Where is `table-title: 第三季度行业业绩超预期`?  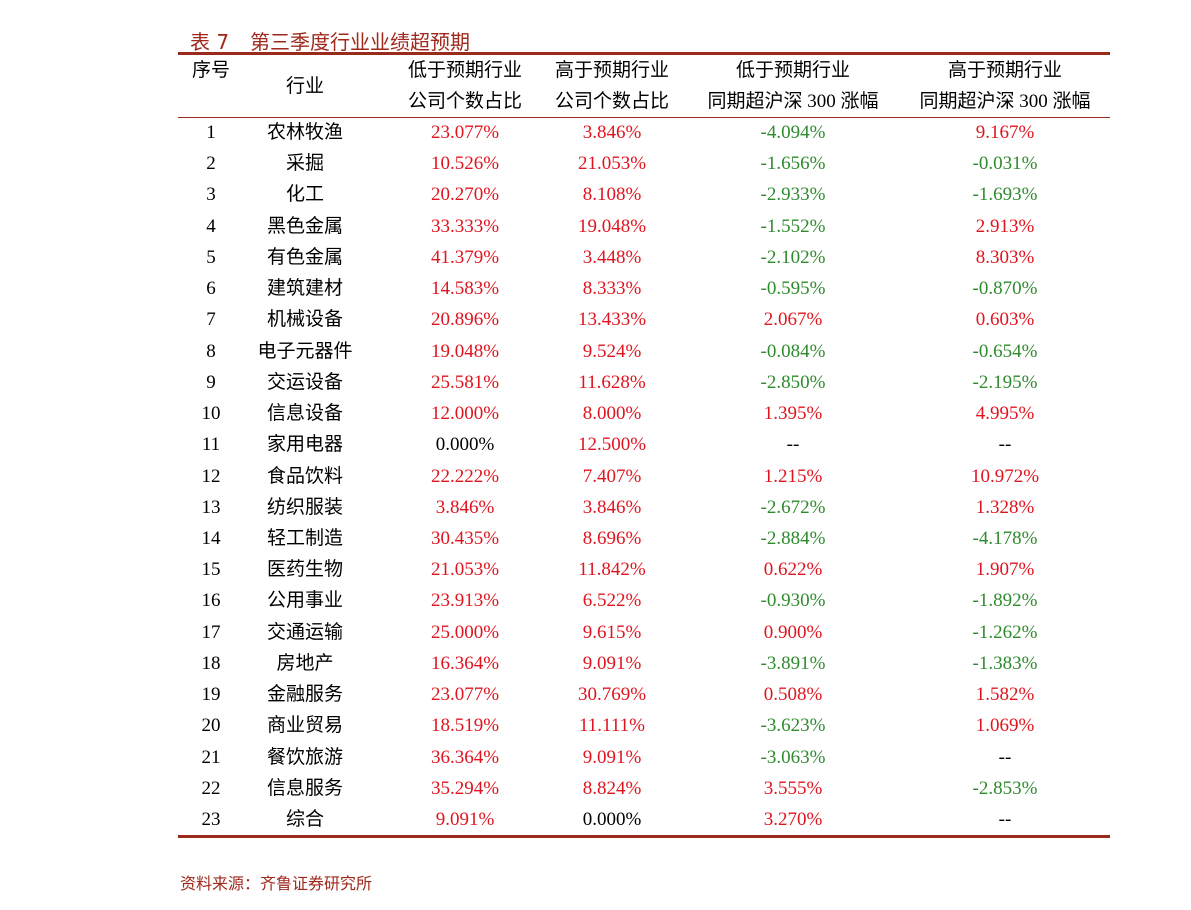 table-title: 第三季度行业业绩超预期 is located at coordinates (360, 42).